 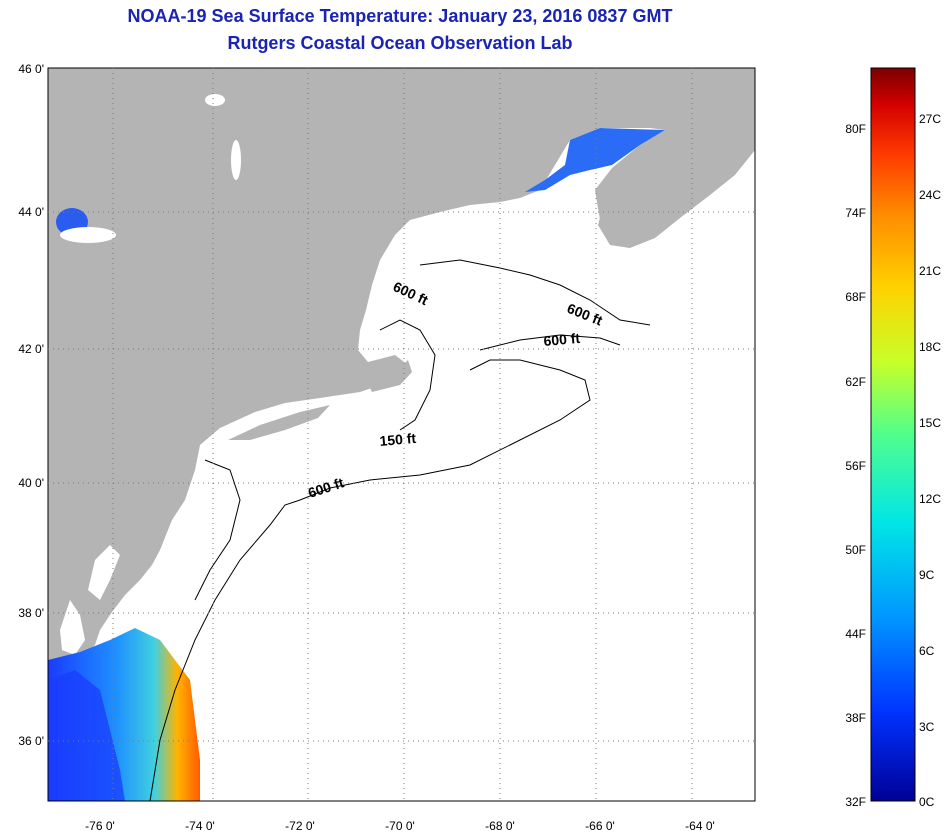 What do you see at coordinates (400, 43) in the screenshot?
I see `map-subtitle: Rutgers Coastal Ocean Observation Lab` at bounding box center [400, 43].